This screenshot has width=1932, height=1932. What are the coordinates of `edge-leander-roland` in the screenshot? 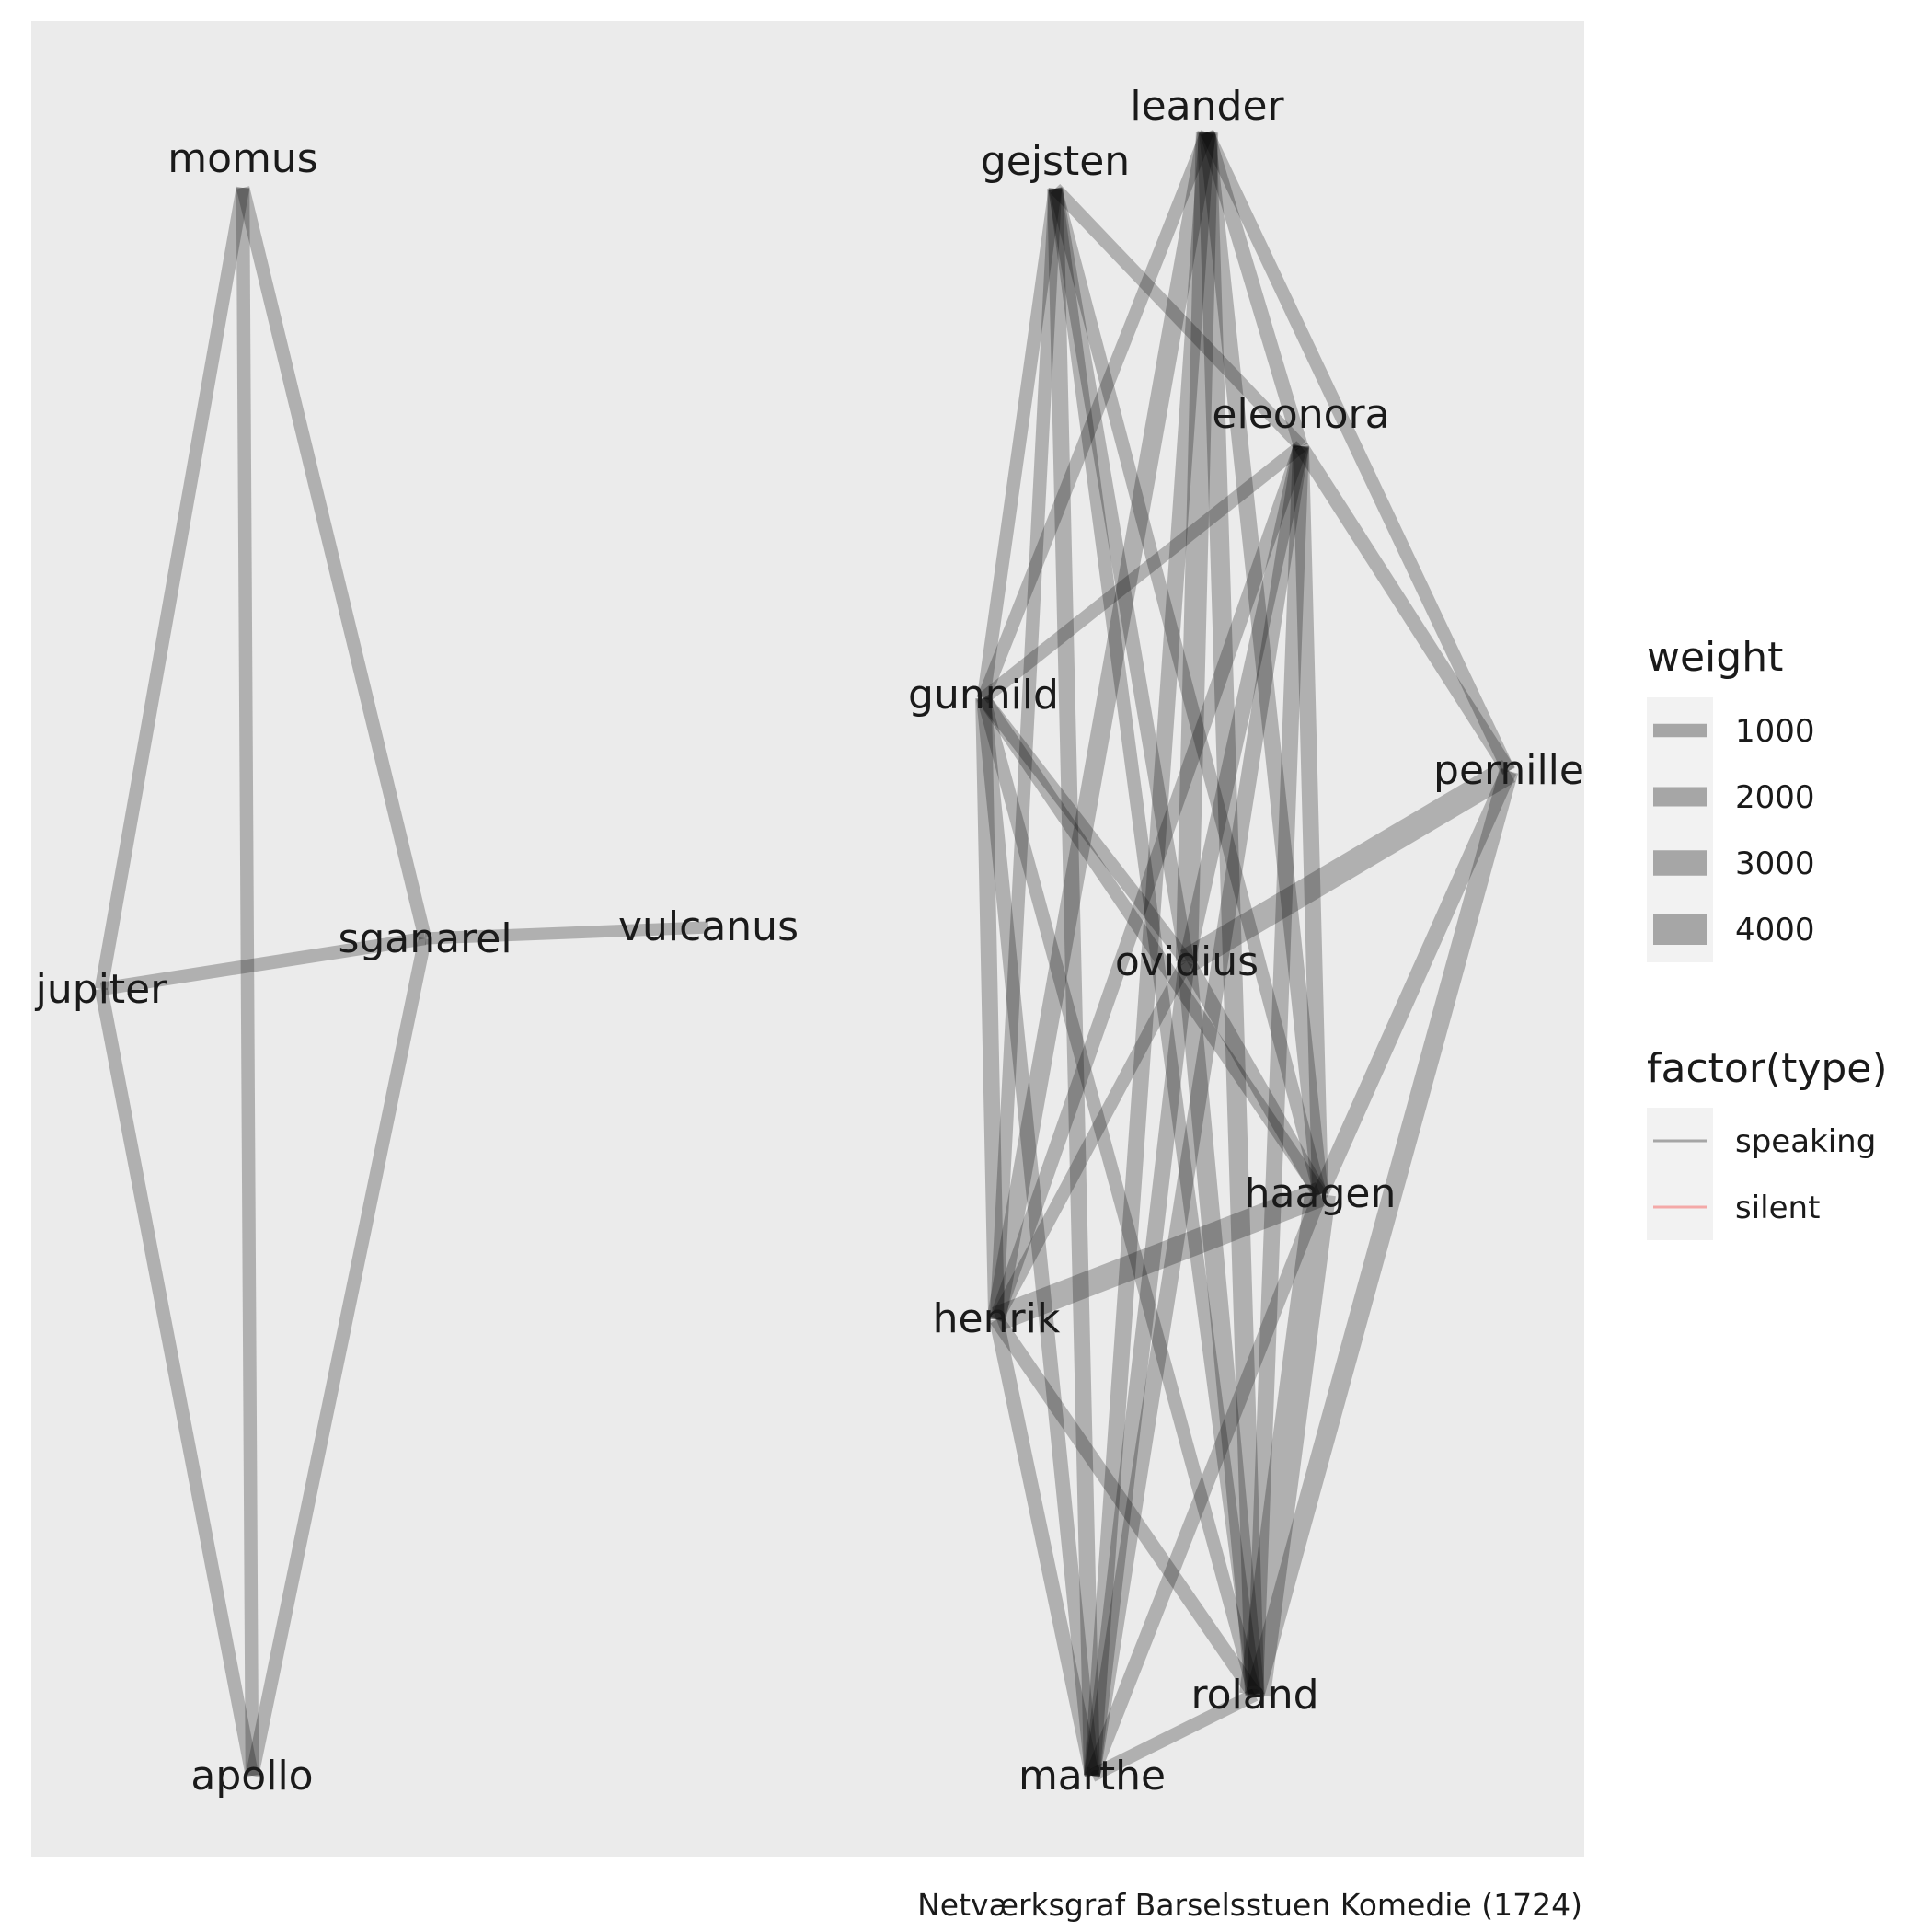 It's located at (1231, 914).